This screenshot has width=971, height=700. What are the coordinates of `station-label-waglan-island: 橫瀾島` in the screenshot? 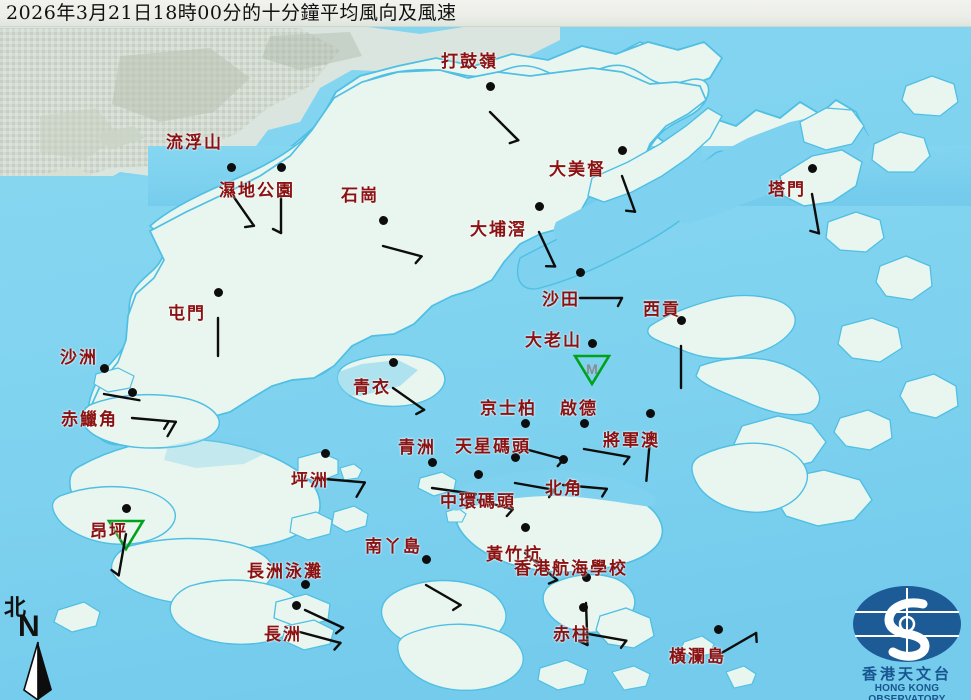 It's located at (697, 657).